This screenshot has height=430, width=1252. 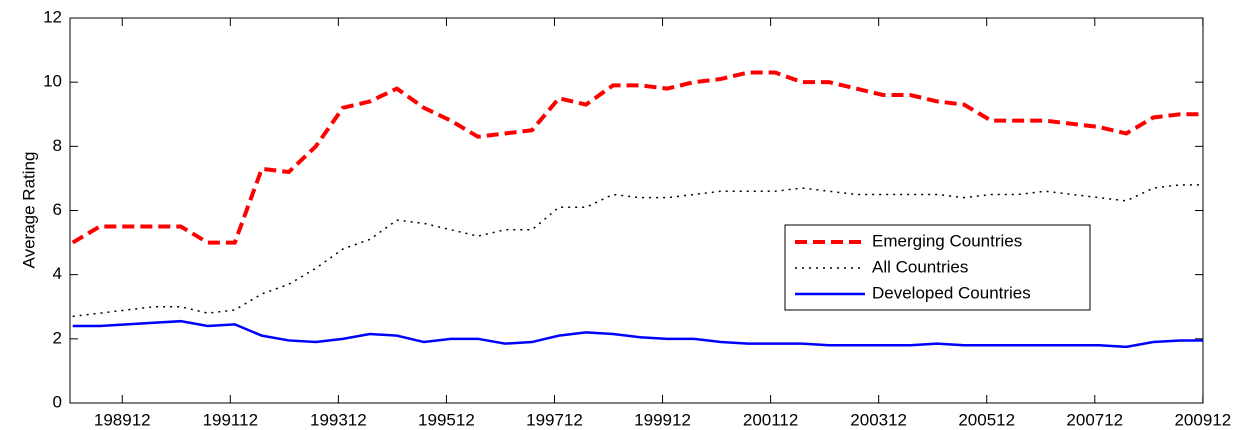 I want to click on x-tick-label: 200112, so click(x=770, y=419).